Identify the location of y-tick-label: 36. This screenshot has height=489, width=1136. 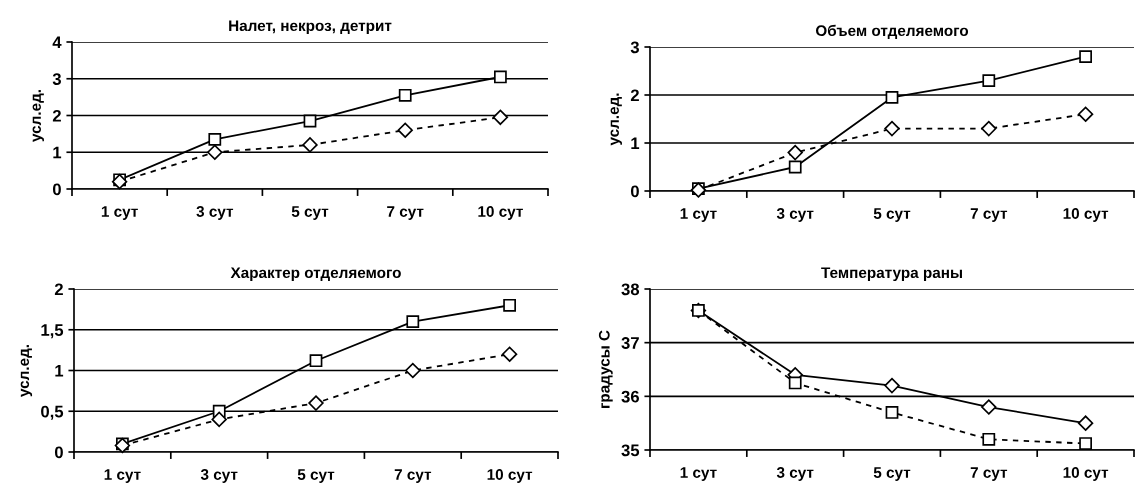
(630, 396).